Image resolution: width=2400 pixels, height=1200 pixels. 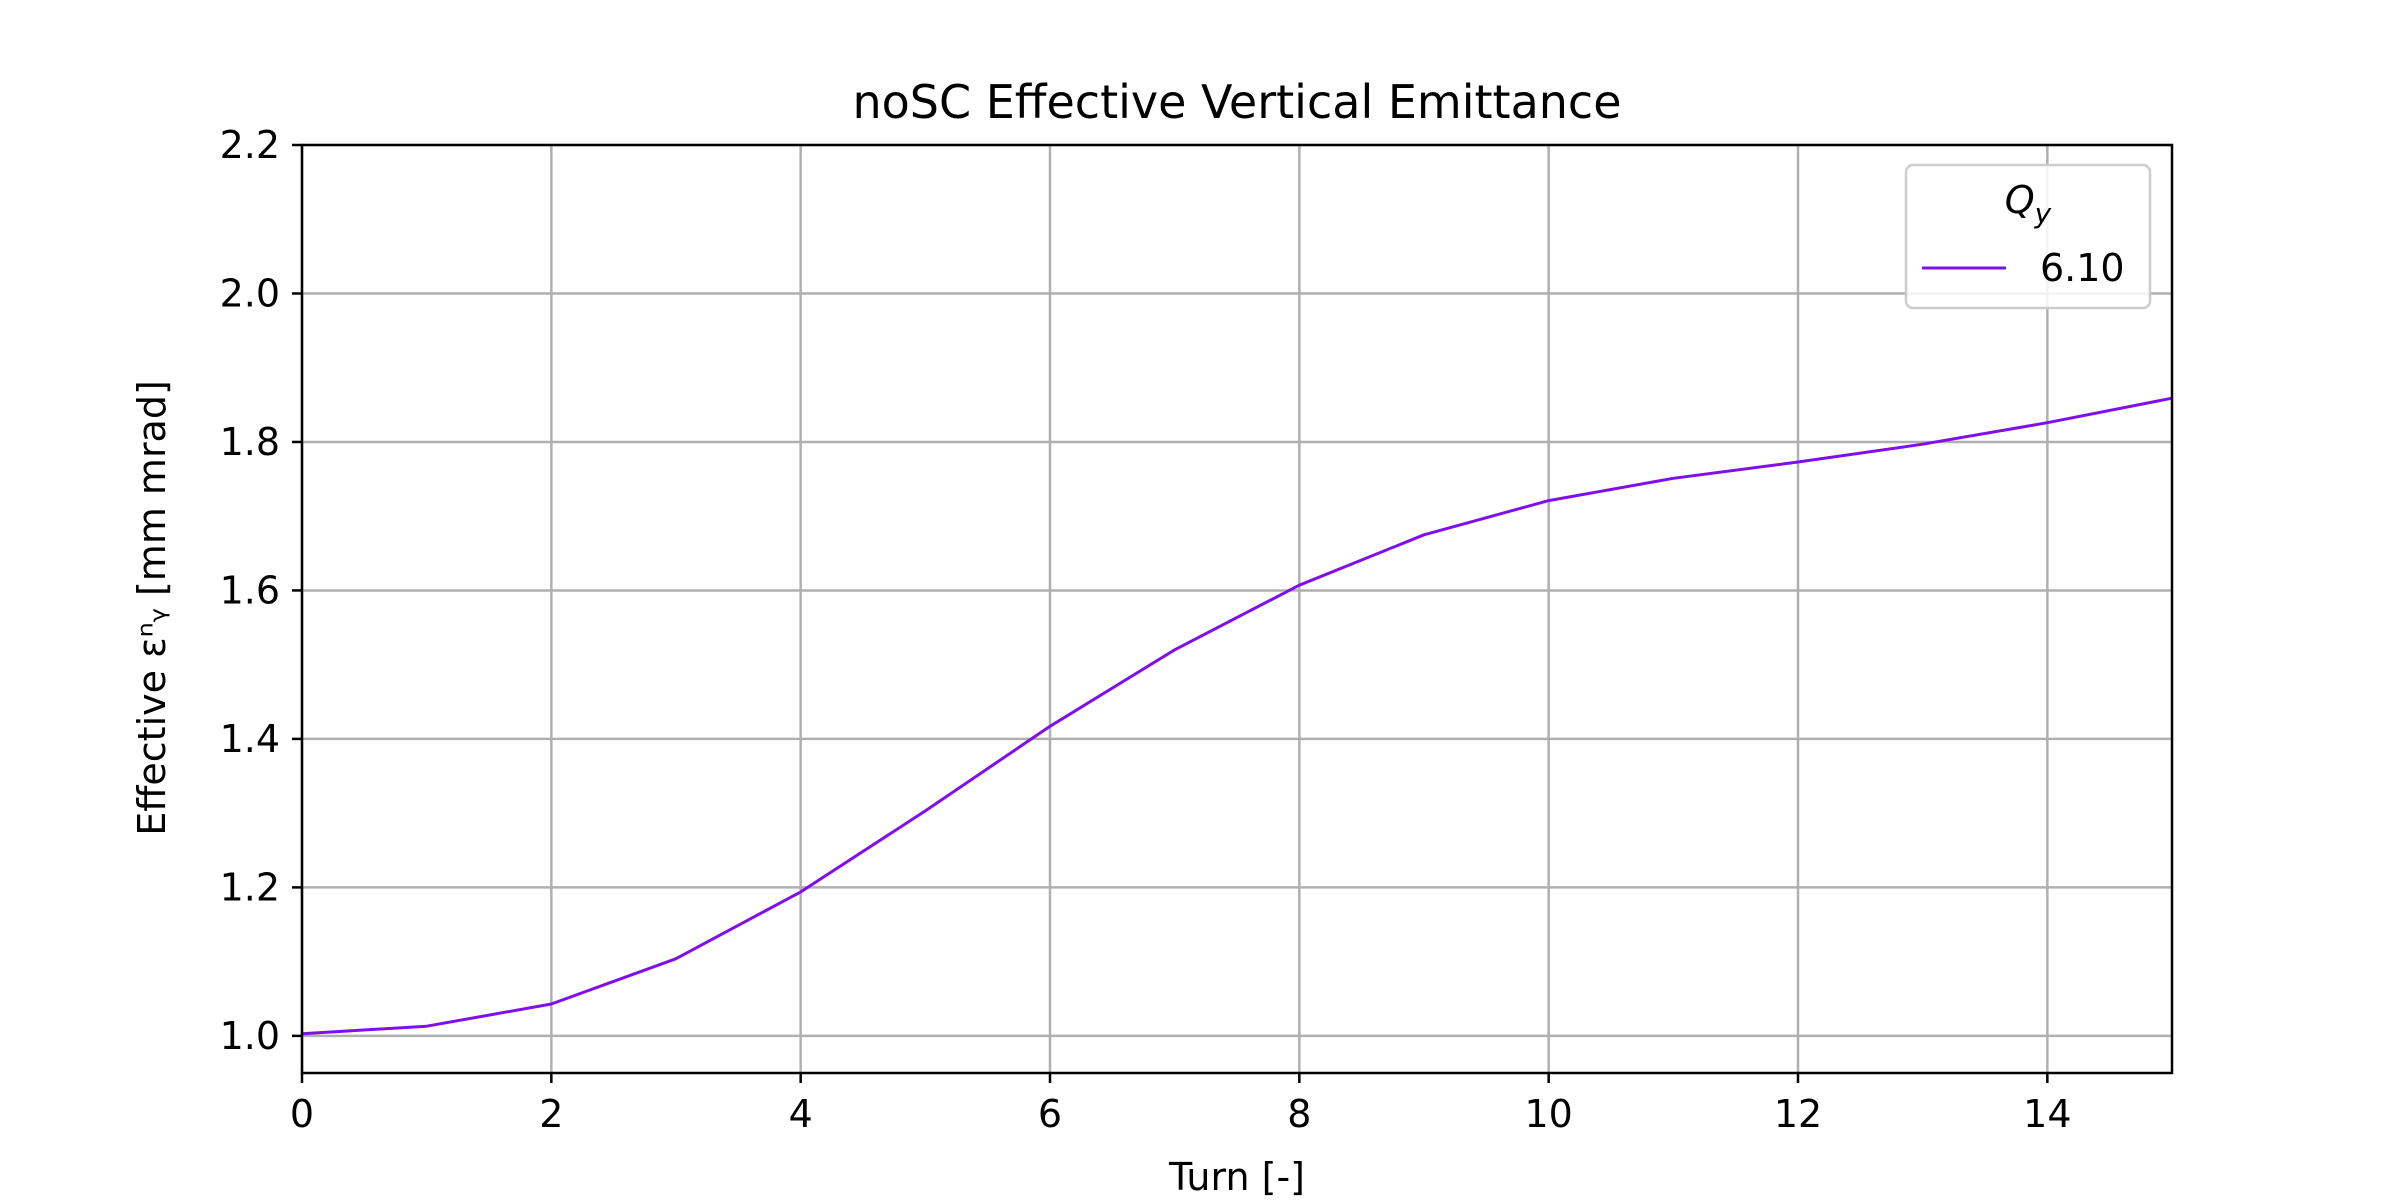 What do you see at coordinates (1236, 102) in the screenshot?
I see `chart-title: noSC Effective Vertical Emittance` at bounding box center [1236, 102].